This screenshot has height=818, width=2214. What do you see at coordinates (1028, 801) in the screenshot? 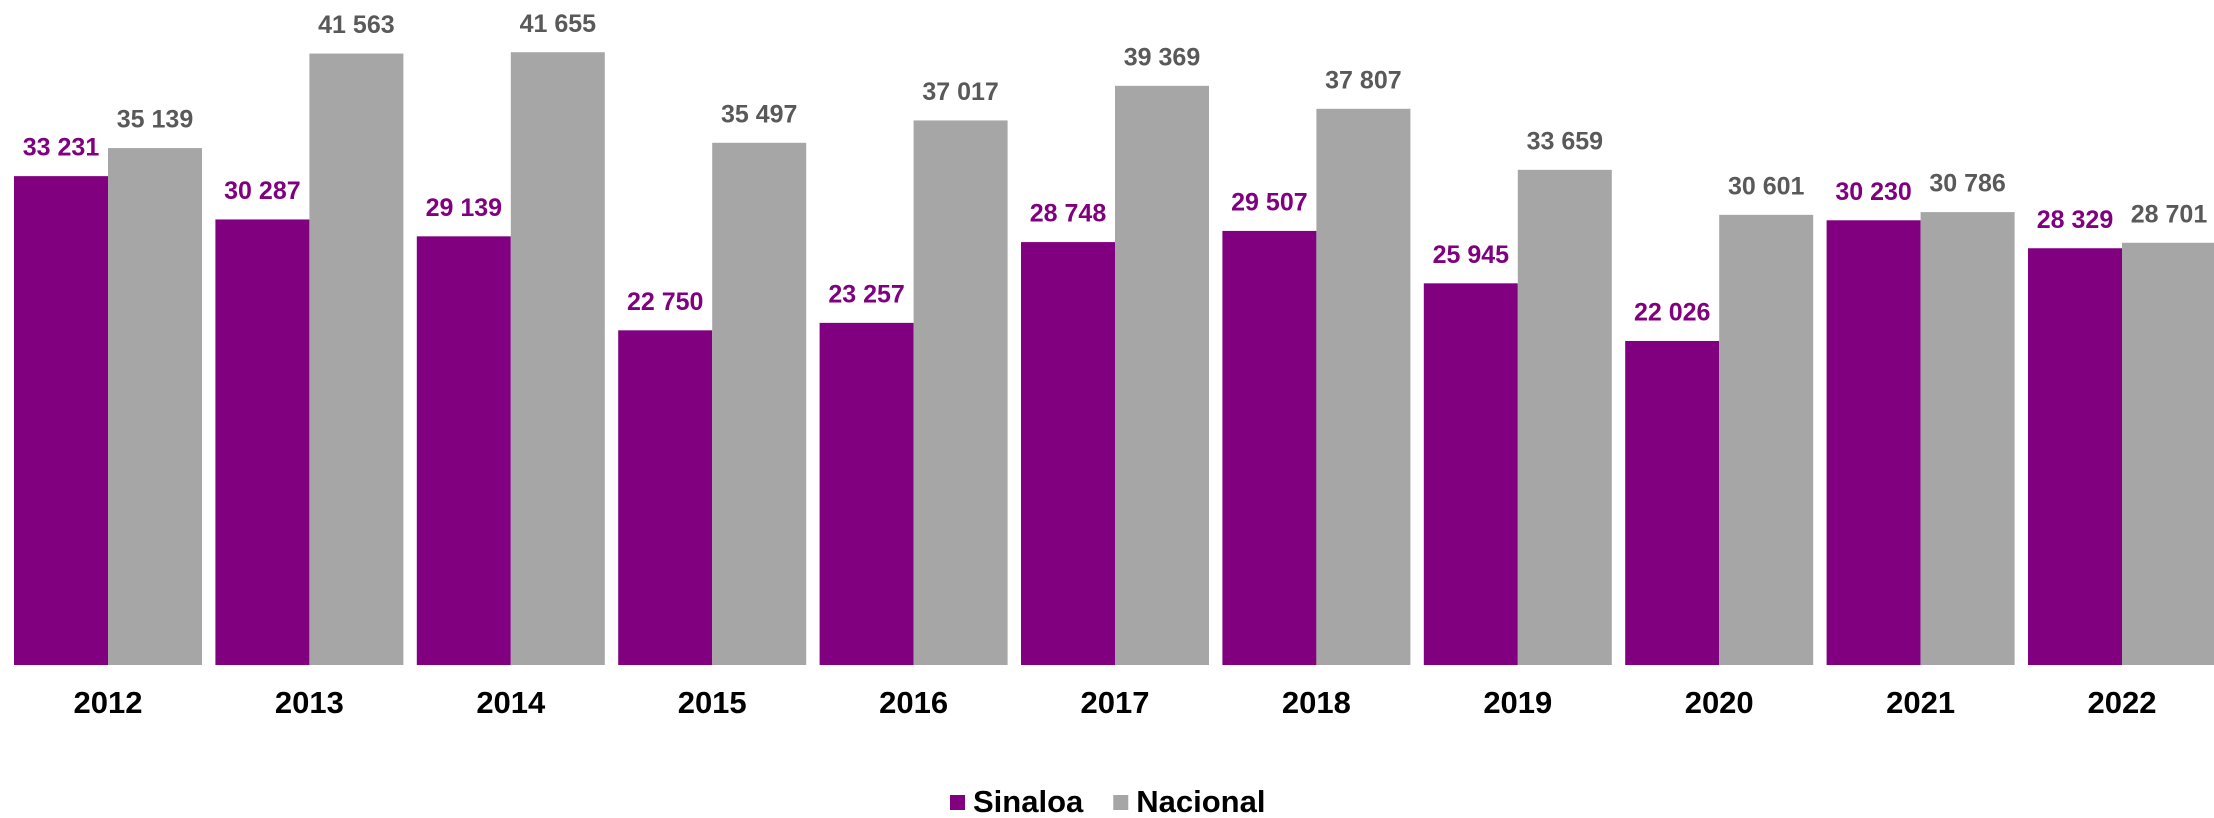
I see `legend-label: Sinaloa` at bounding box center [1028, 801].